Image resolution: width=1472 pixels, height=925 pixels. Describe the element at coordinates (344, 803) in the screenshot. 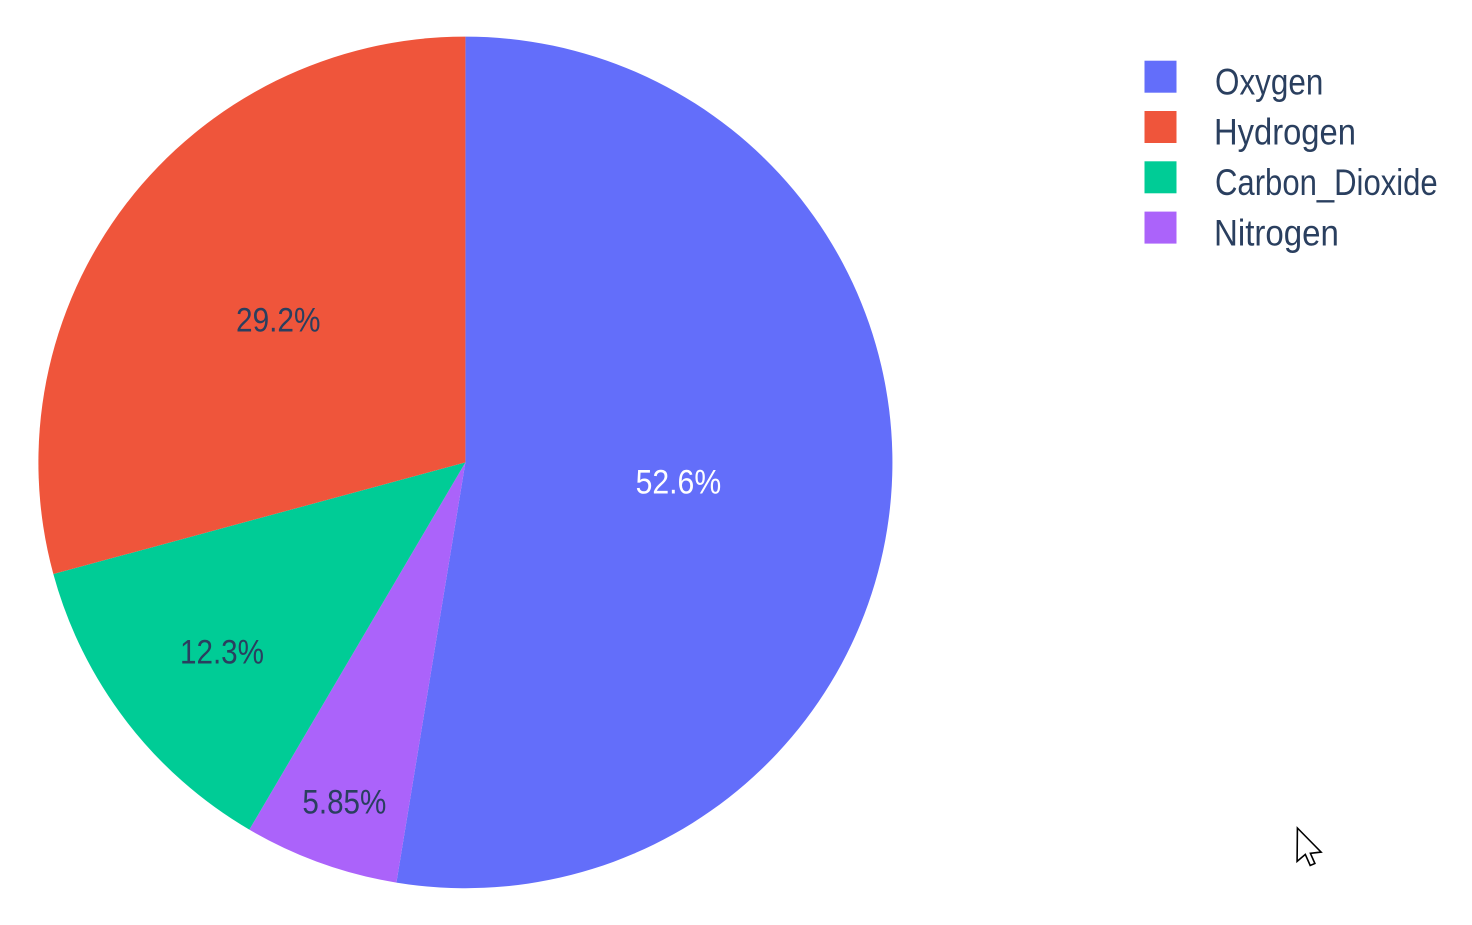

I see `svg-text: 5.85%` at that location.